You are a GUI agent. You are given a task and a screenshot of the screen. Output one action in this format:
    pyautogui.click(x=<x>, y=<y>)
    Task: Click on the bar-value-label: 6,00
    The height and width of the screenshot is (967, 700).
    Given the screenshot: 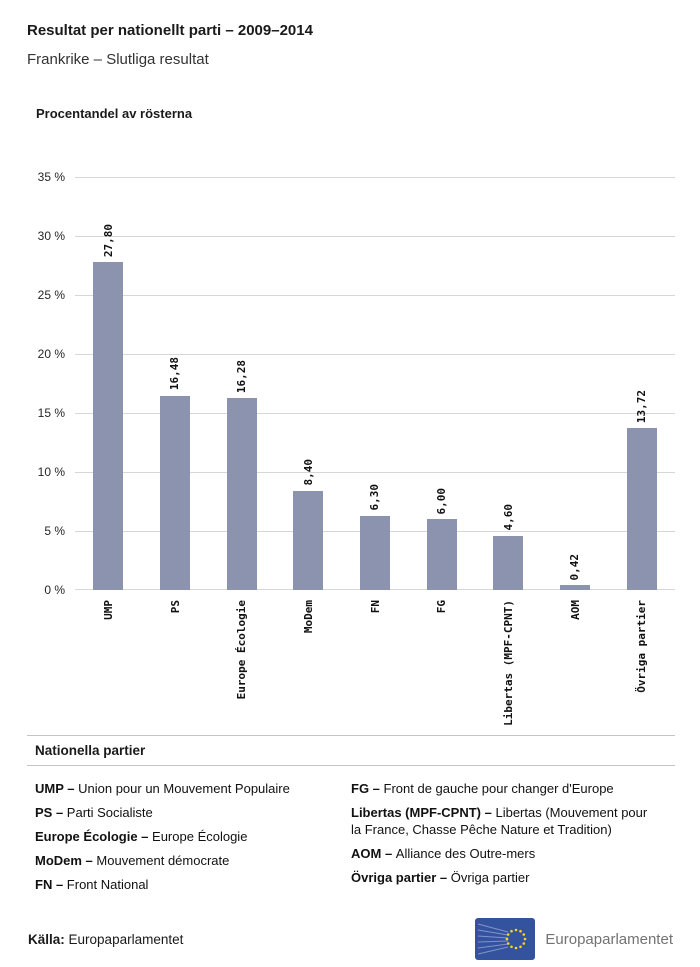 What is the action you would take?
    pyautogui.click(x=442, y=501)
    